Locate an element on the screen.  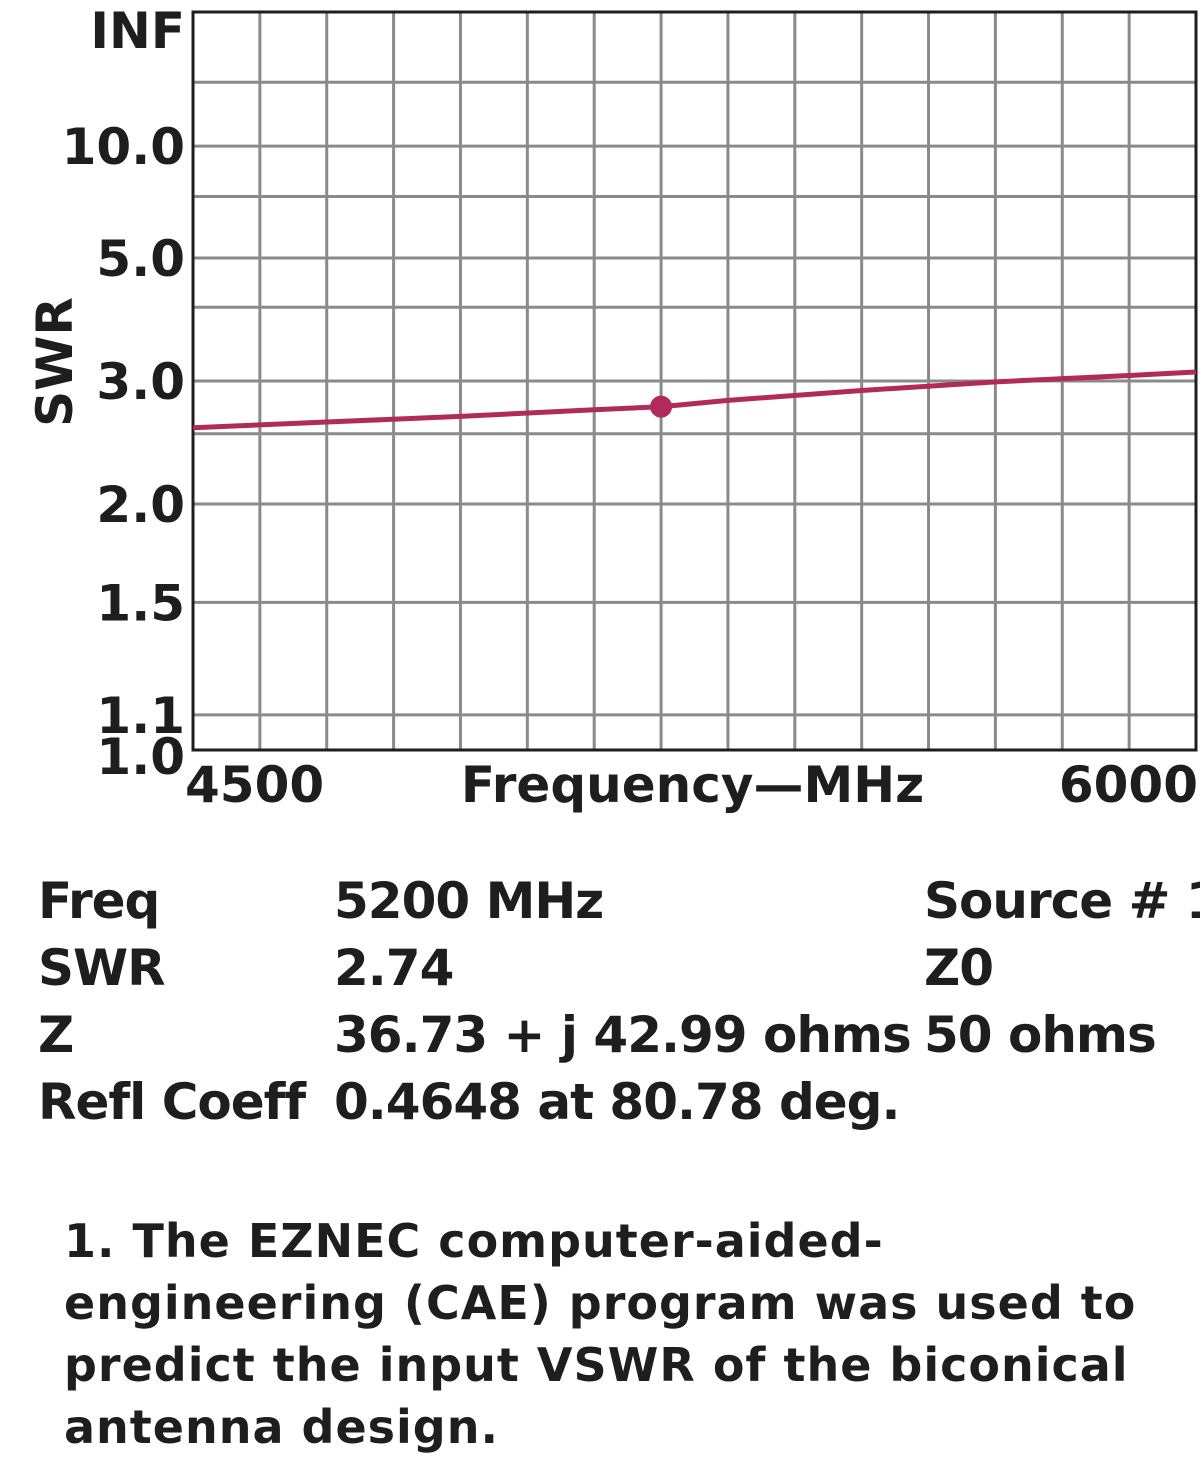
readout-extra: Z0 is located at coordinates (959, 968).